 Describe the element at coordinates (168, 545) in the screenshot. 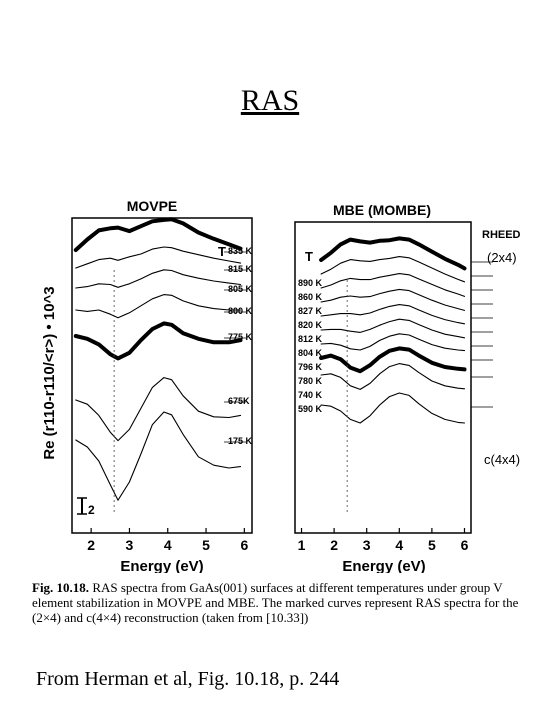

I see `movpe-x-tick-label: 4` at that location.